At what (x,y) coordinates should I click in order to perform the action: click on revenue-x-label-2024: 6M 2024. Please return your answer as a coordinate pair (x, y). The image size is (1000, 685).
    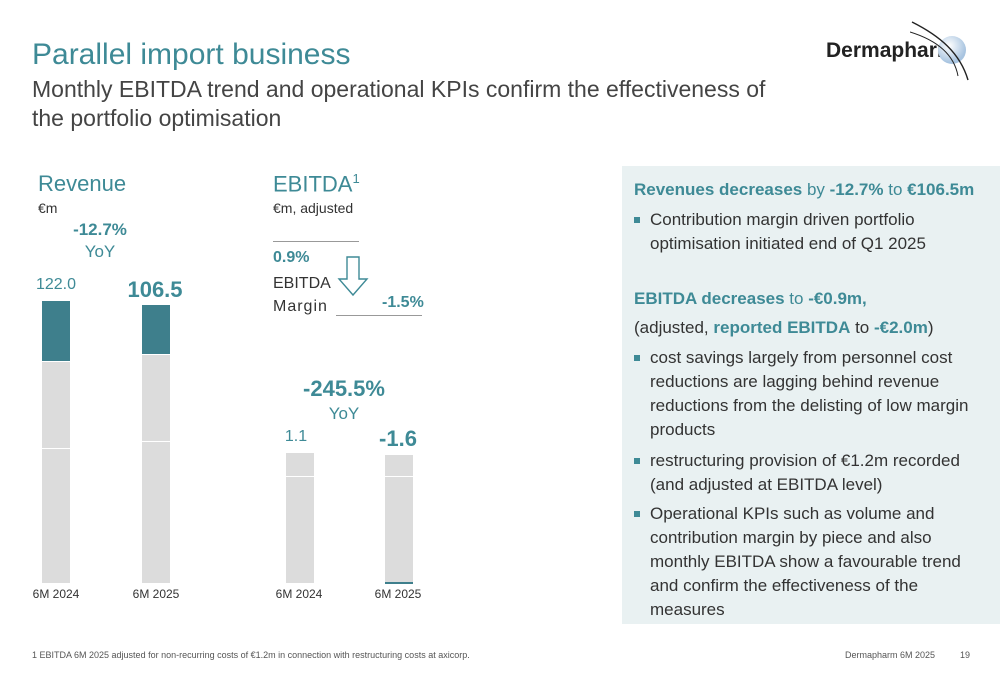
    Looking at the image, I should click on (56, 594).